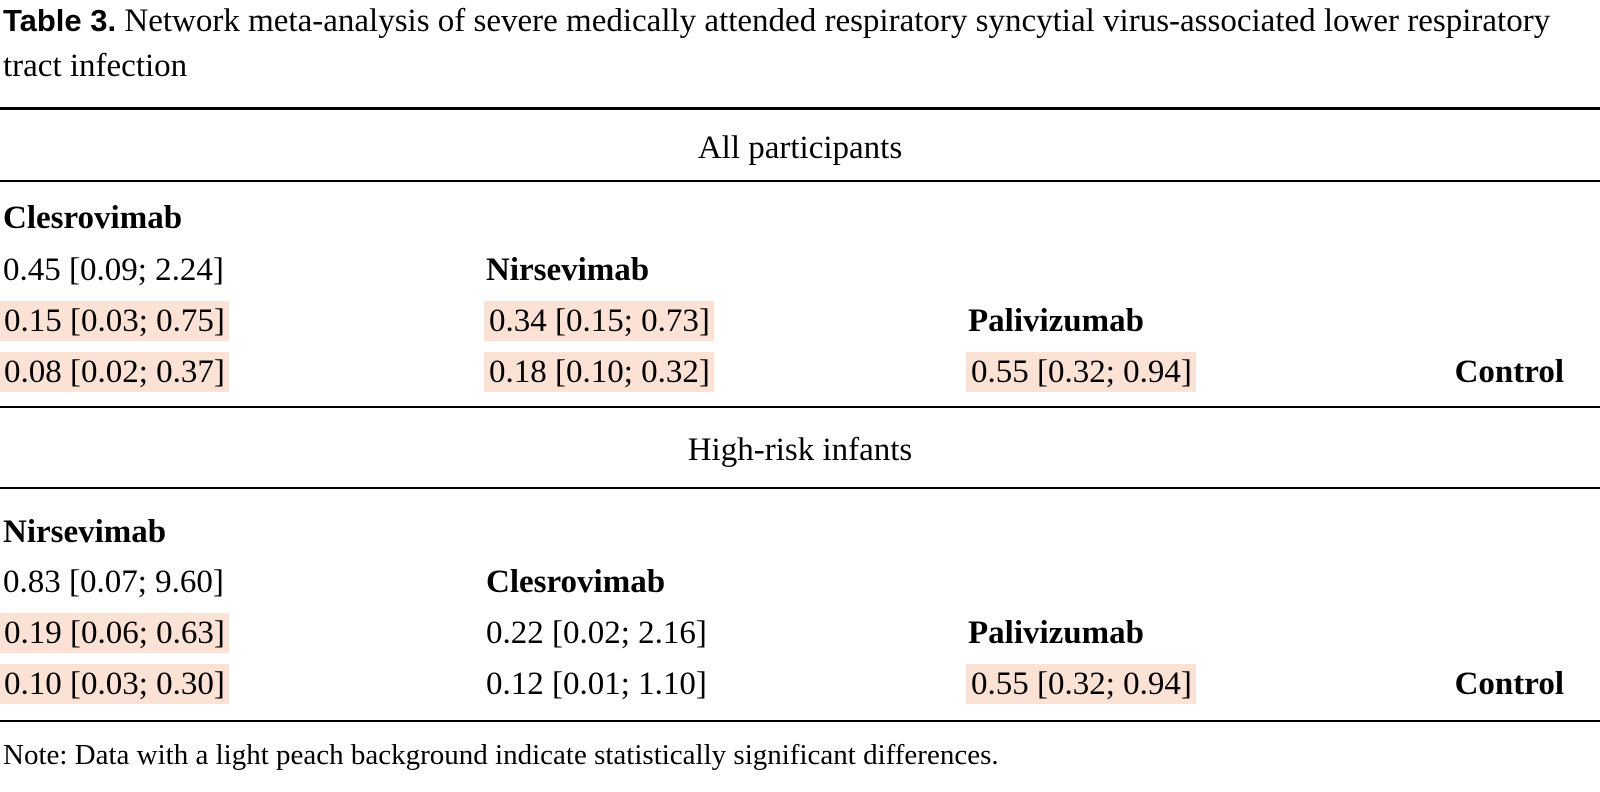 Image resolution: width=1600 pixels, height=792 pixels. I want to click on league-cell-s1-r3-c2: 0.55 [0.32; 0.94], so click(1081, 684).